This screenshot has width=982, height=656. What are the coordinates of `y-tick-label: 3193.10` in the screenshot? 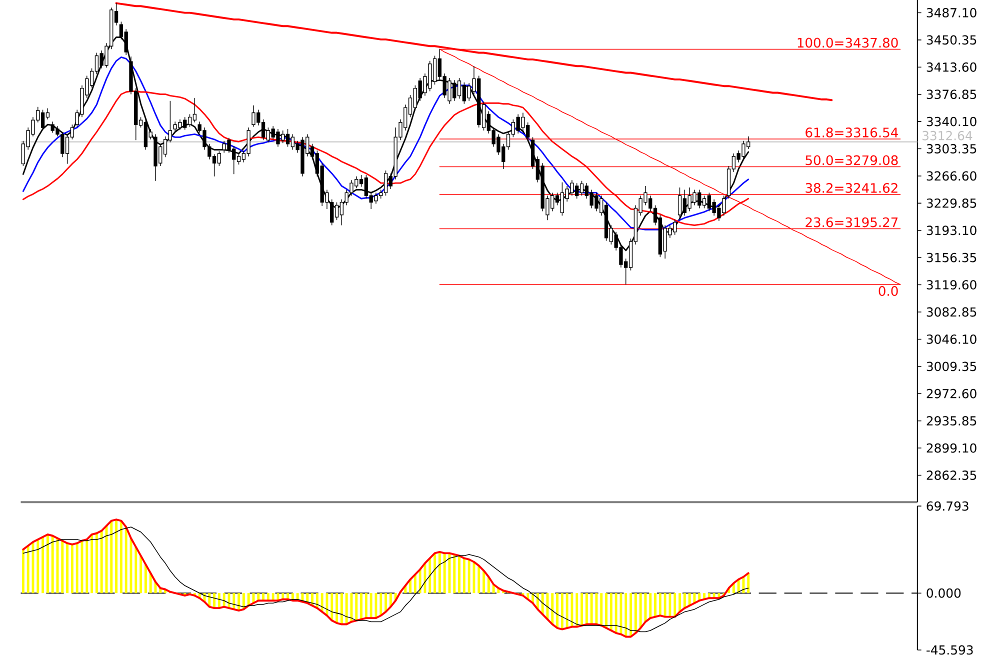 It's located at (951, 231).